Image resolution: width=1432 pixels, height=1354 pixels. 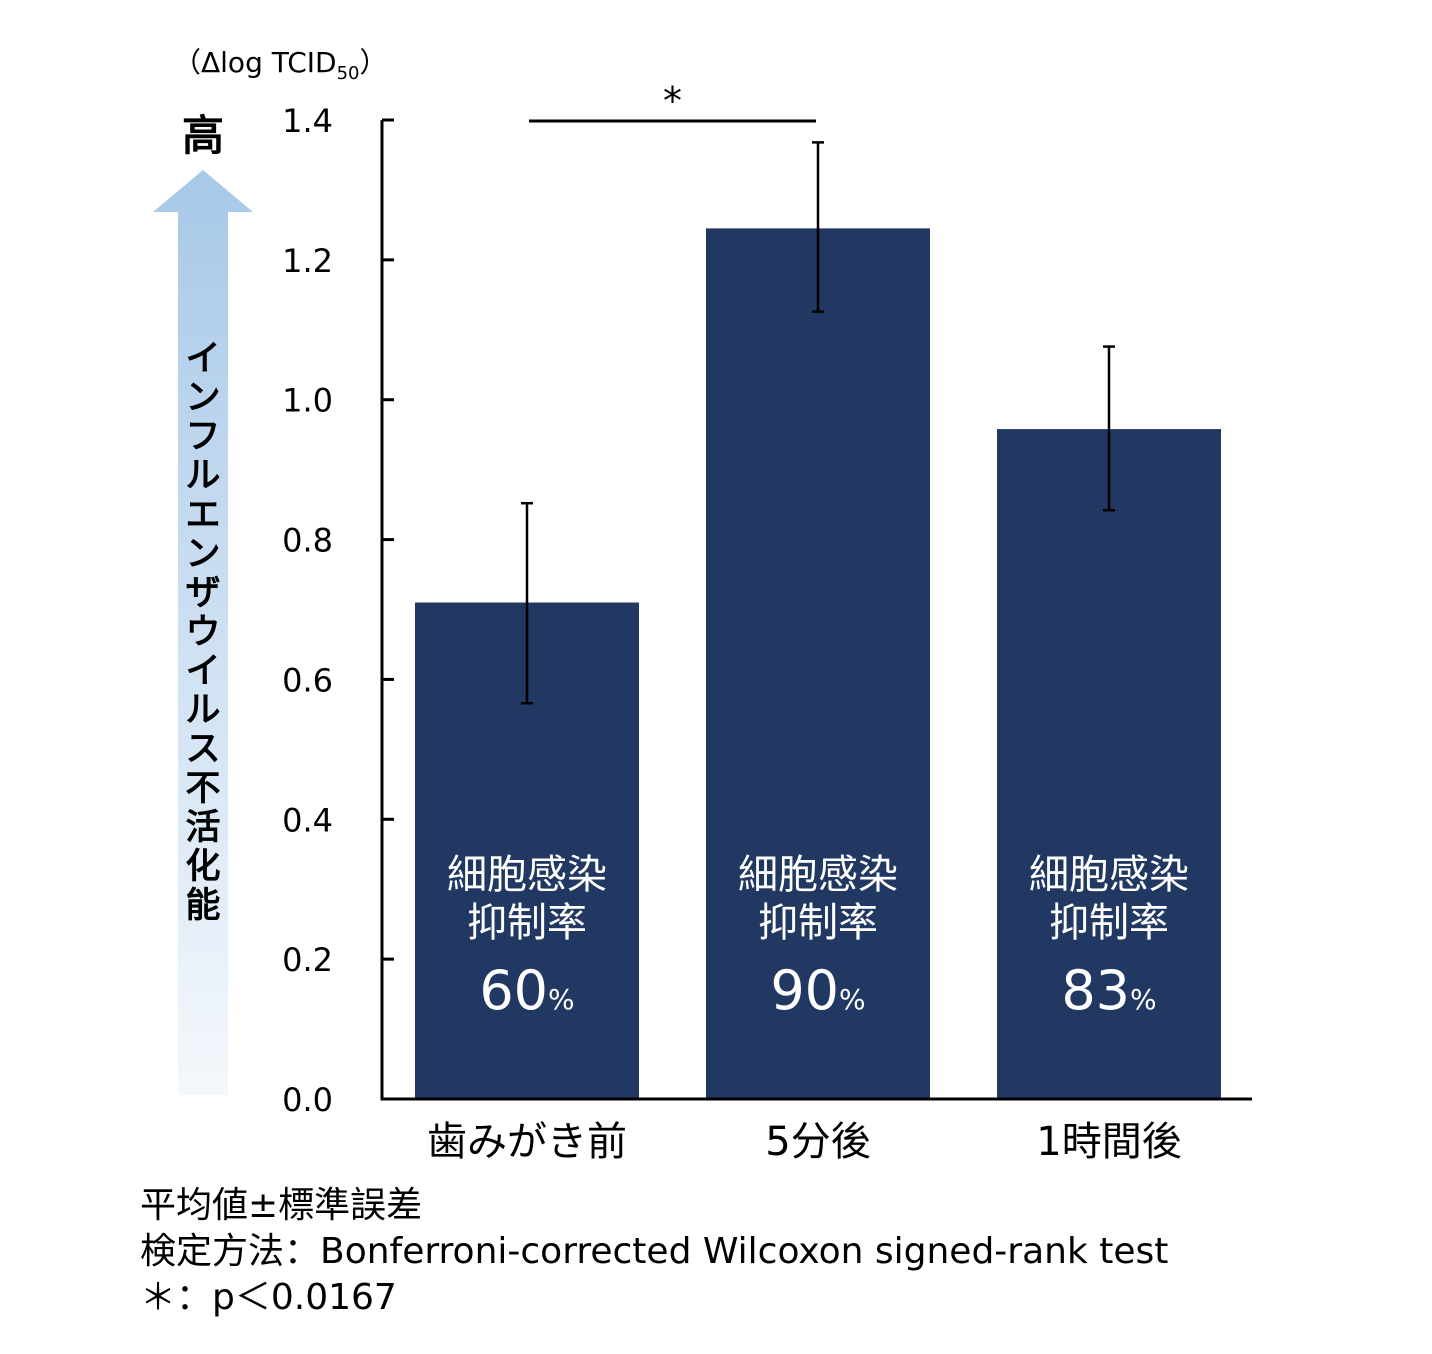 I want to click on y-axis-label-char-9: ル, so click(x=202, y=711).